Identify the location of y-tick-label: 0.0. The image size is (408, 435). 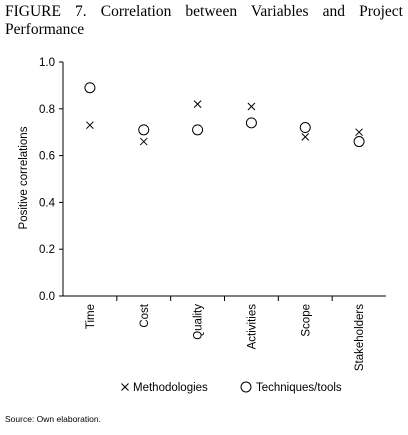
(47, 297).